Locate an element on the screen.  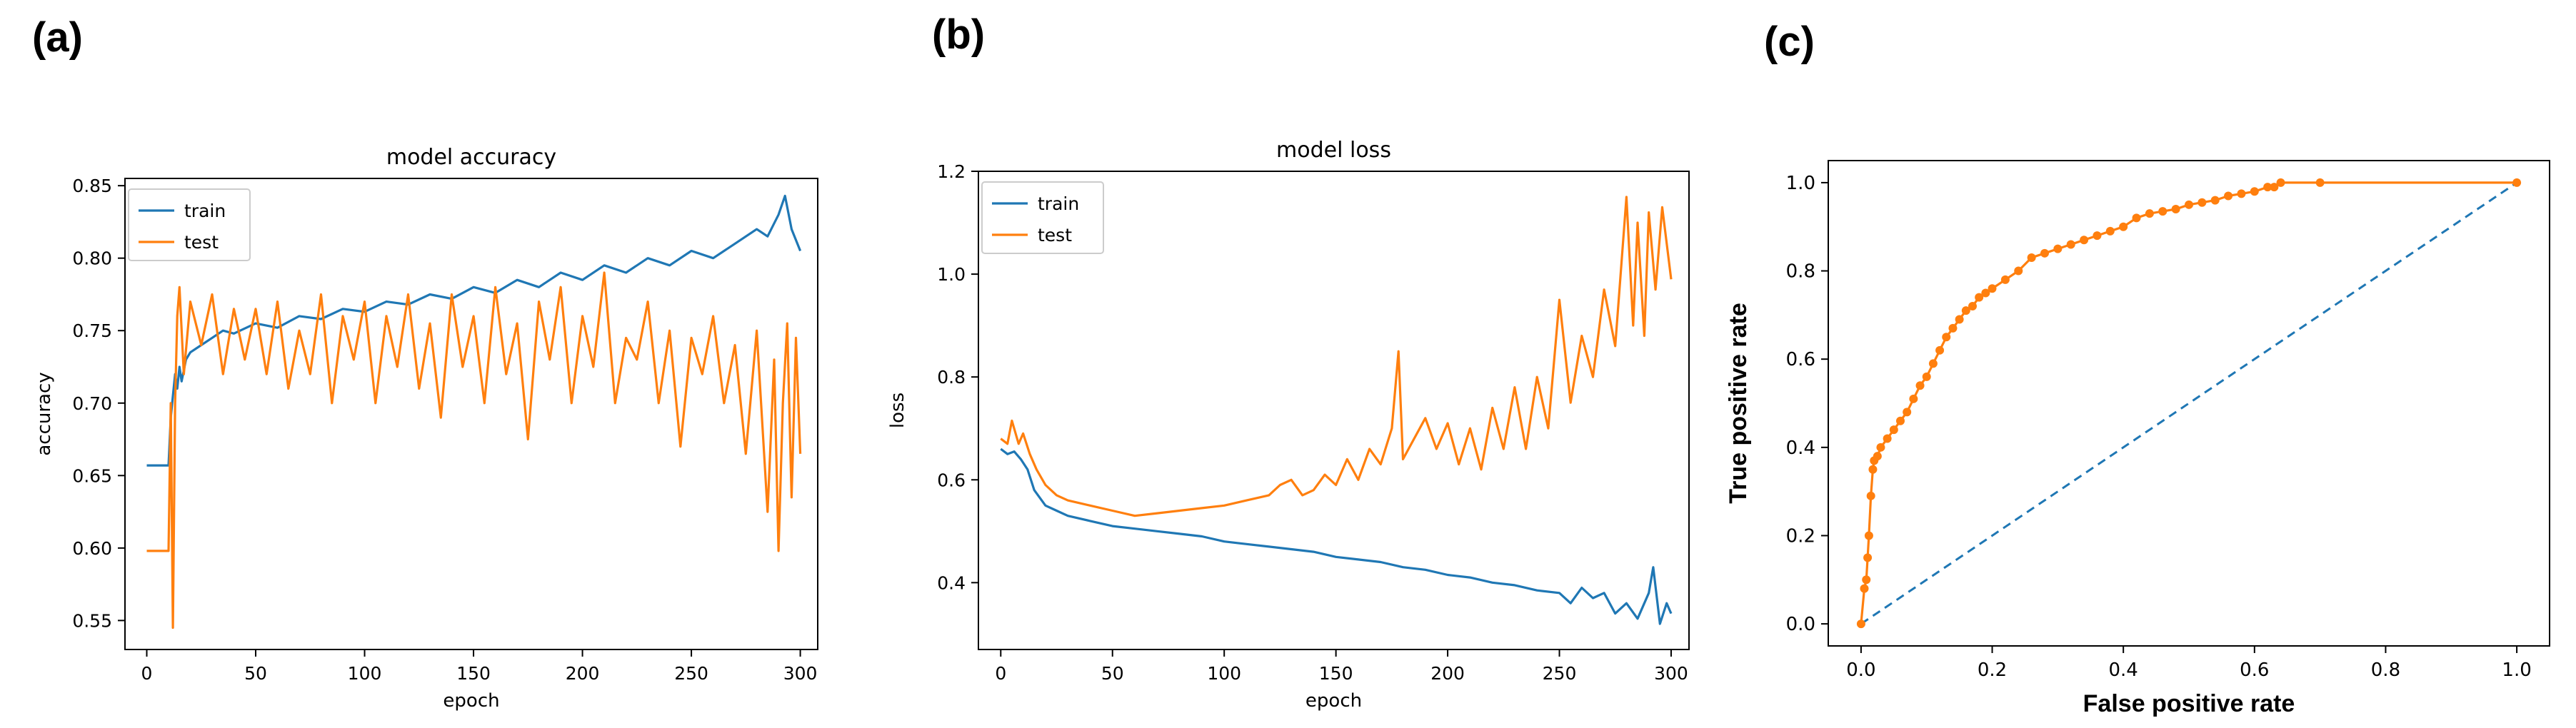
y-tick-label: 0.0 is located at coordinates (1800, 624).